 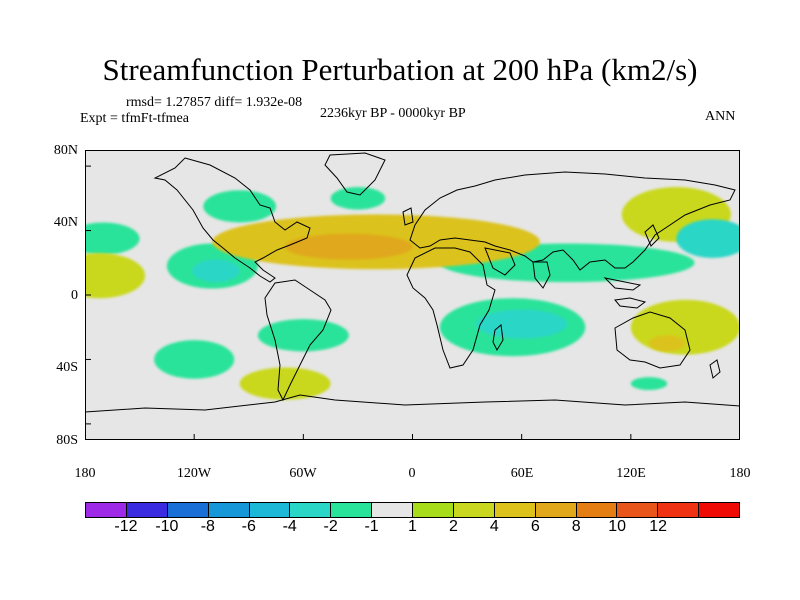 What do you see at coordinates (126, 526) in the screenshot?
I see `colorbar-label: -12` at bounding box center [126, 526].